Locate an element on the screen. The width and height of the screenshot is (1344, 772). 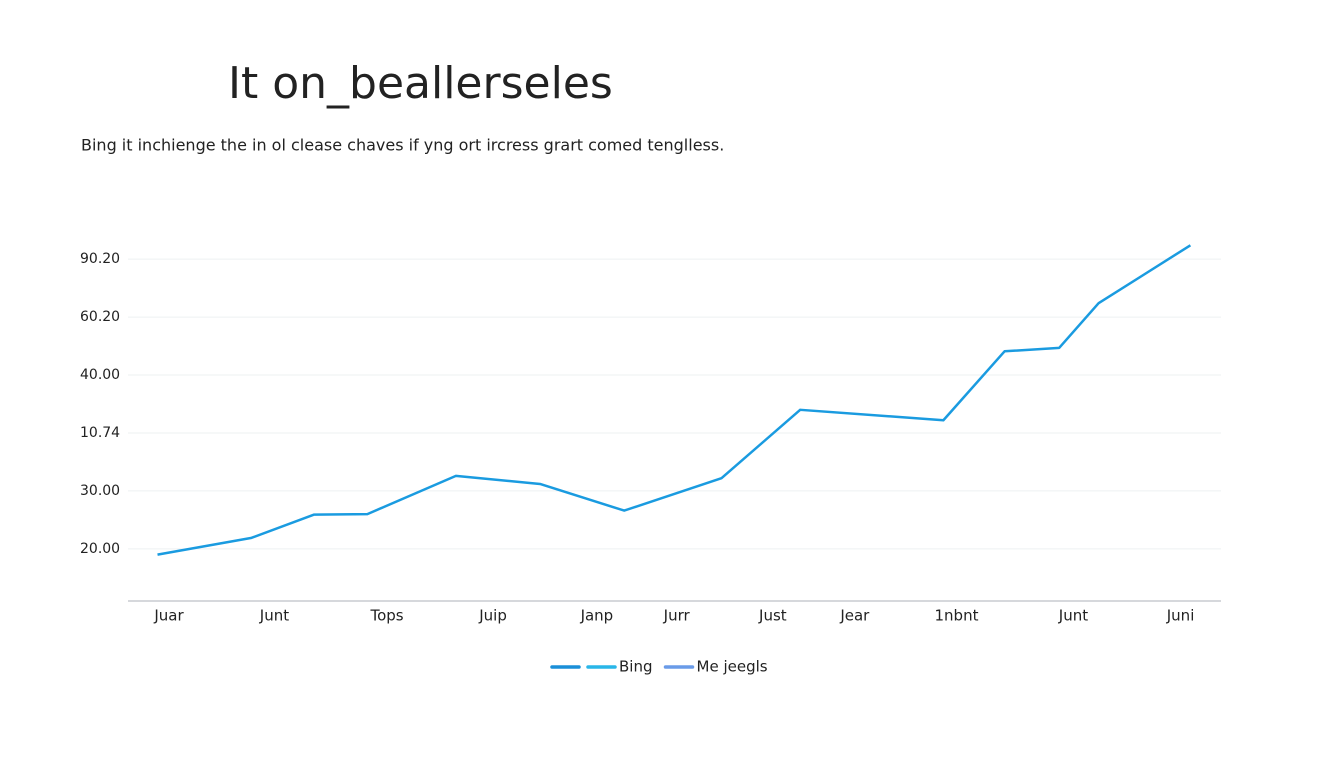
x-tick-label: Jear is located at coordinates (854, 616).